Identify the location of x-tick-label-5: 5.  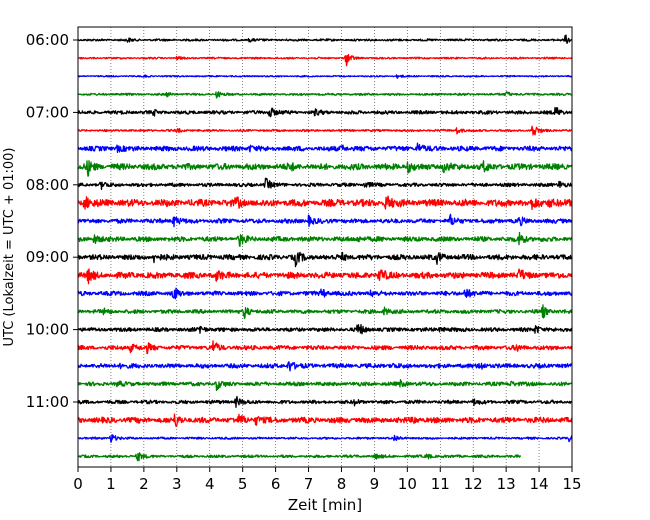
(243, 484).